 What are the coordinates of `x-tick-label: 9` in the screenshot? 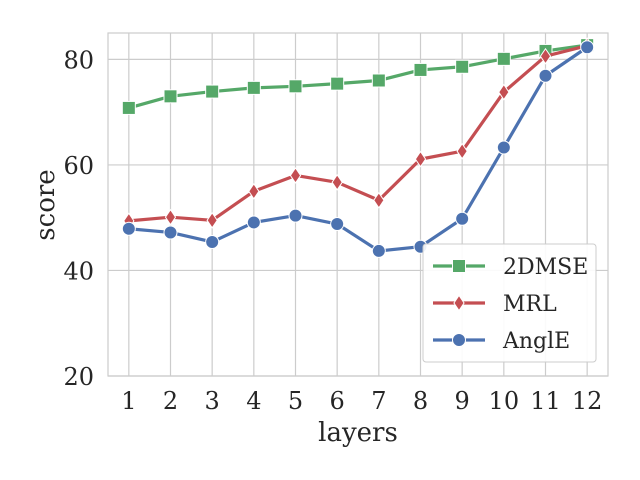 It's located at (462, 401).